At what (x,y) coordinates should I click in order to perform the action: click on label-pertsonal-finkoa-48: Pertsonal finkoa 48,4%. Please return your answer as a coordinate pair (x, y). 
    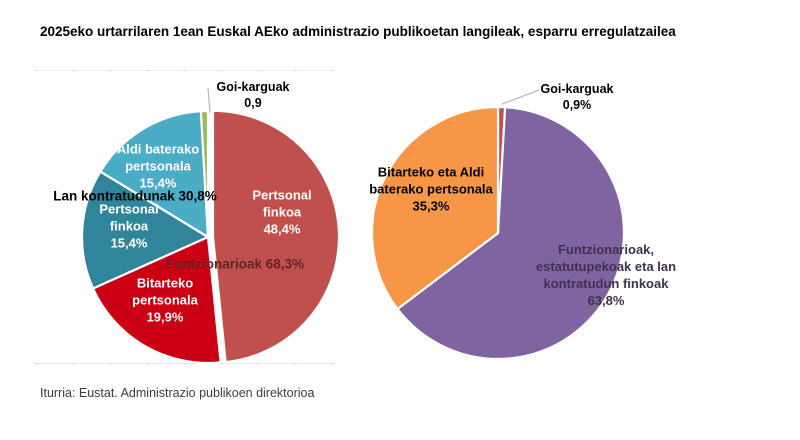
    Looking at the image, I should click on (282, 212).